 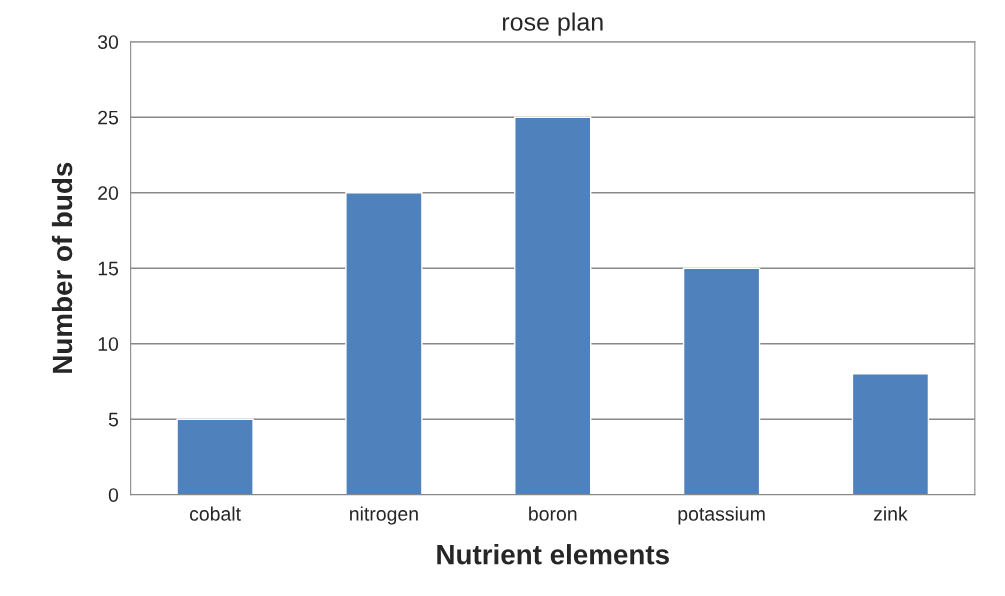 What do you see at coordinates (113, 495) in the screenshot?
I see `y-tick-label: 0` at bounding box center [113, 495].